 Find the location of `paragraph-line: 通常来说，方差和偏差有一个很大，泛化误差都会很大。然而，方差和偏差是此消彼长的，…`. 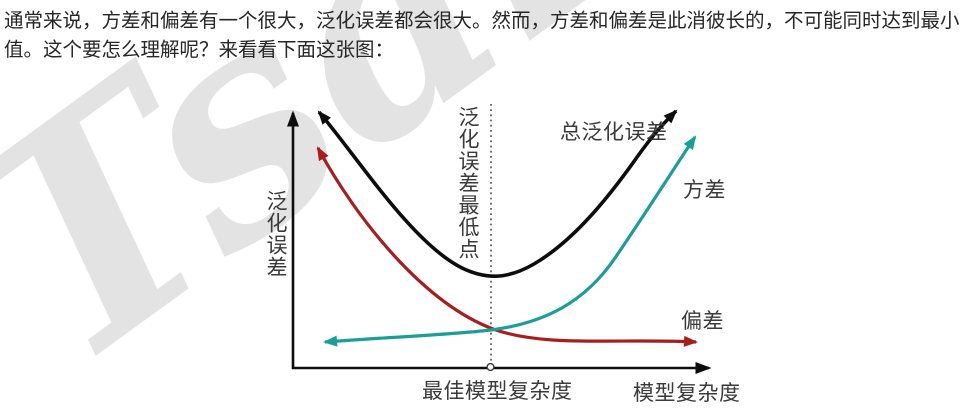

paragraph-line: 通常来说，方差和偏差有一个很大，泛化误差都会很大。然而，方差和偏差是此消彼长的，… is located at coordinates (482, 21).